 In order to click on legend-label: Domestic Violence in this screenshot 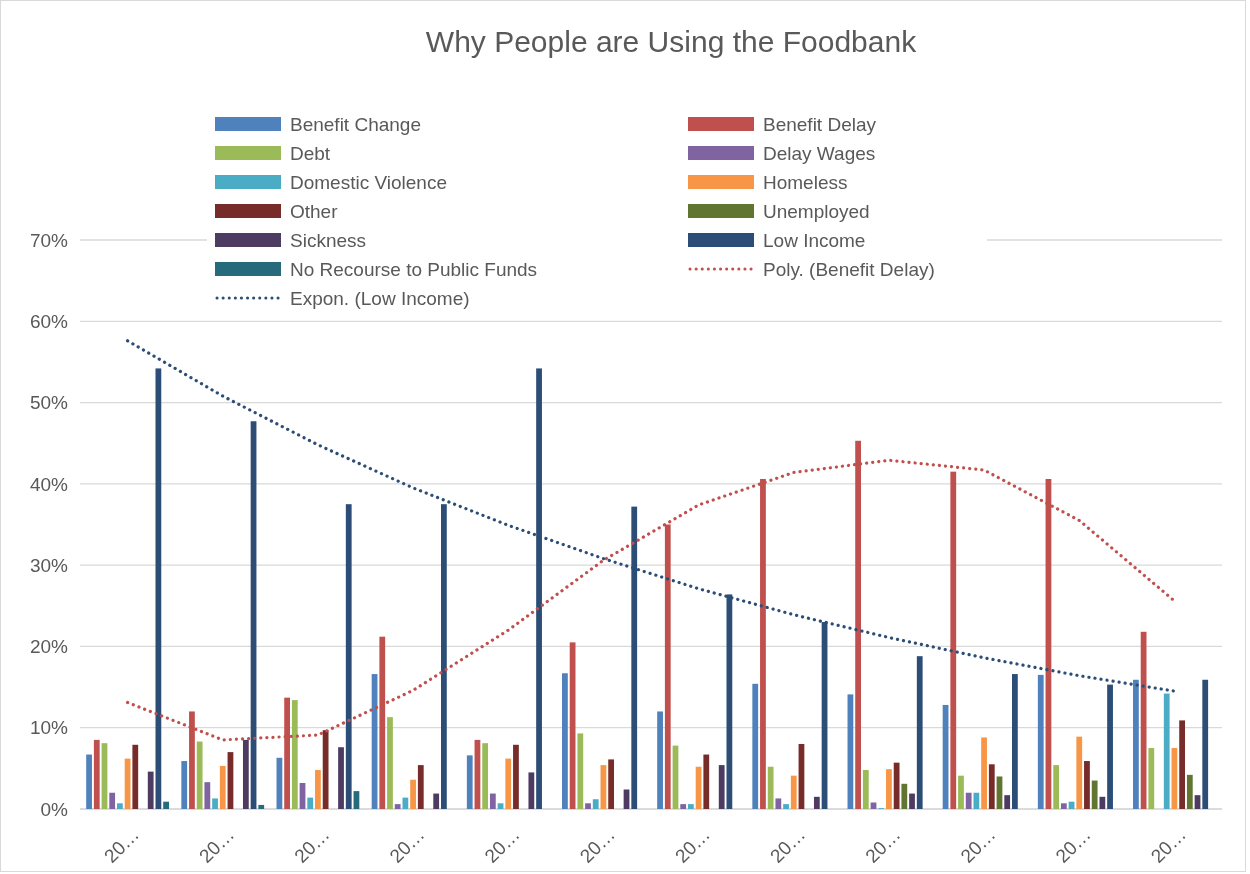, I will do `click(369, 182)`.